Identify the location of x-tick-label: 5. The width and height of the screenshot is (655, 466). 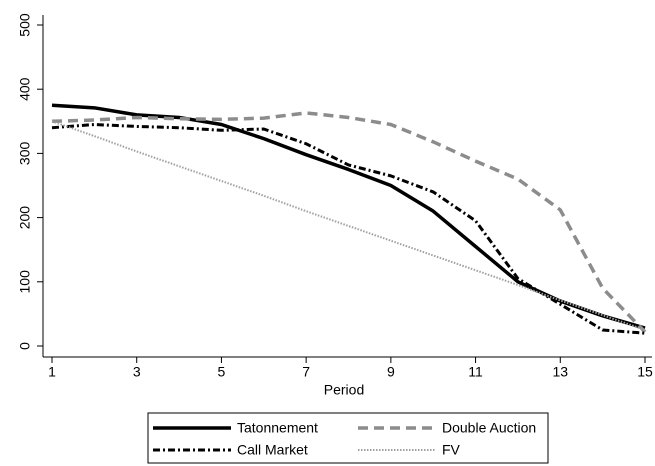
(222, 372).